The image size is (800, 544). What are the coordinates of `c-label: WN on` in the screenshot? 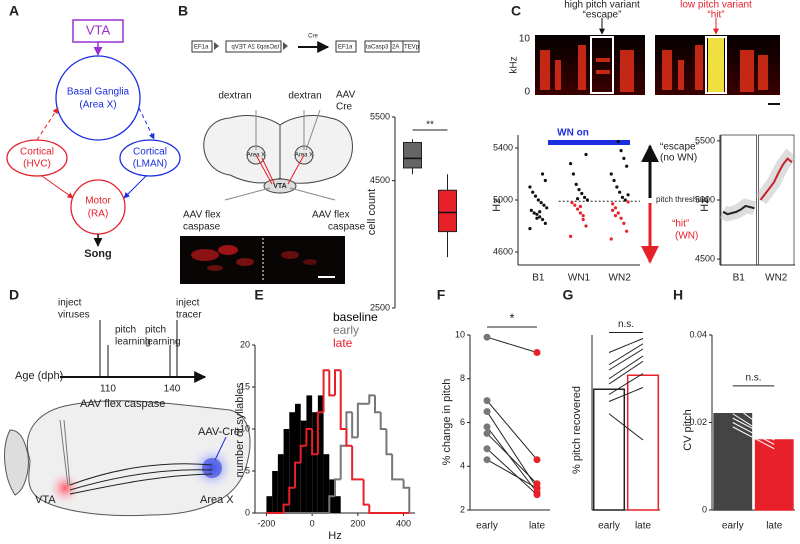 It's located at (573, 133).